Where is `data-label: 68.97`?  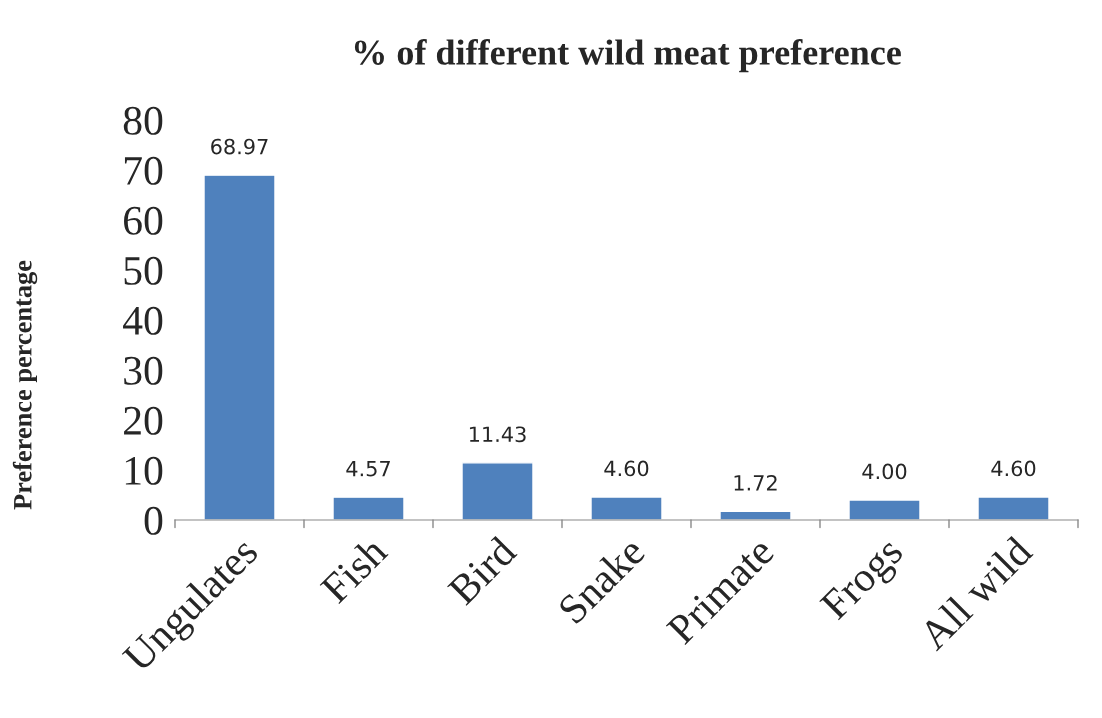 data-label: 68.97 is located at coordinates (239, 146).